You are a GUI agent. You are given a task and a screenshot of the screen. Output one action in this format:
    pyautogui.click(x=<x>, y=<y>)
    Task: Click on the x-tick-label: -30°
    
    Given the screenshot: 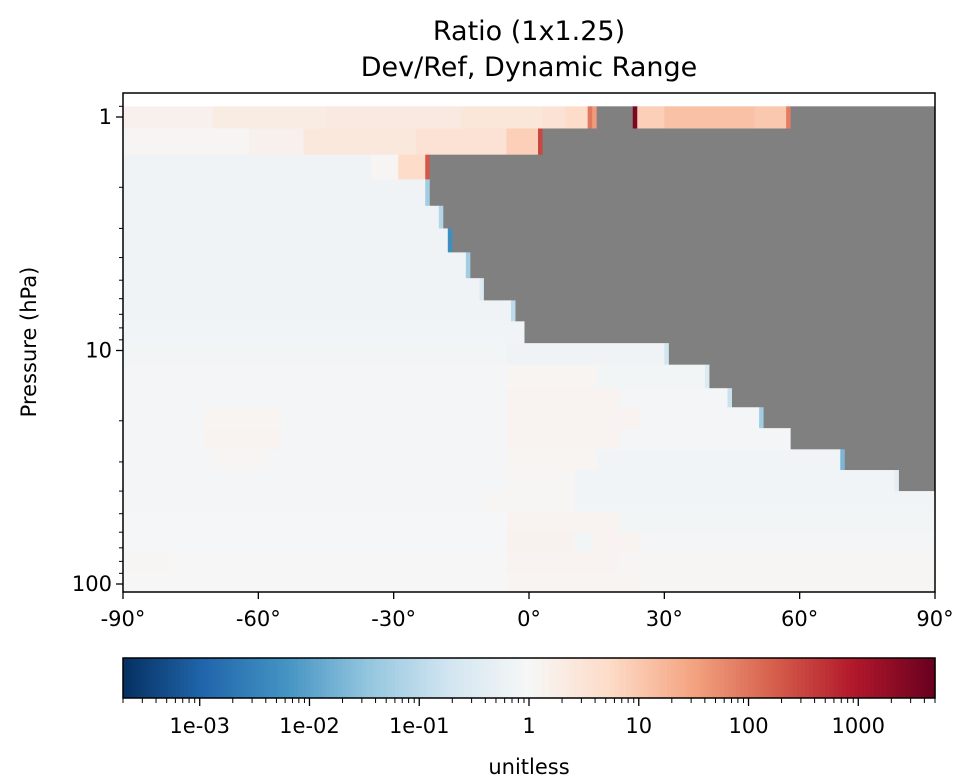 What is the action you would take?
    pyautogui.click(x=393, y=619)
    